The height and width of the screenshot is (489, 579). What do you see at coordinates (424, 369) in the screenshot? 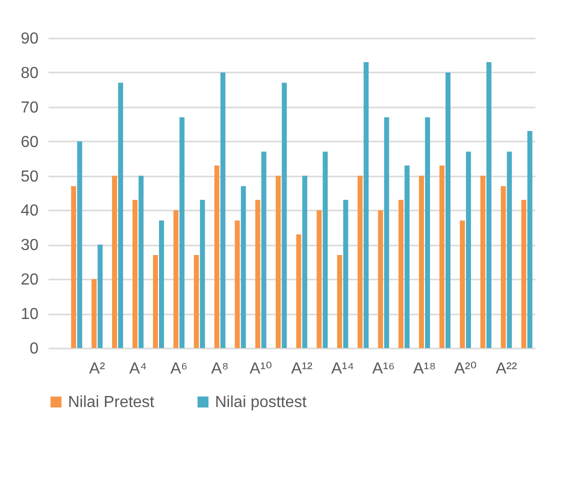
I see `x-tick-label: A¹⁸` at bounding box center [424, 369].